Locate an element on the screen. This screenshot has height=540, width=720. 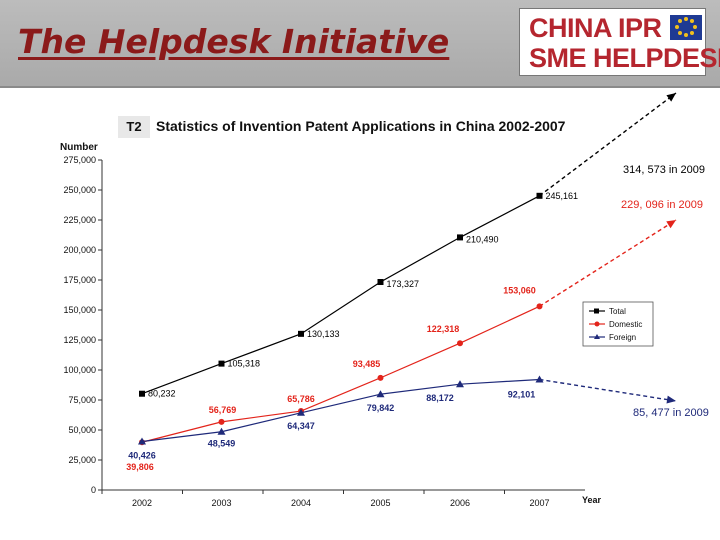
data-label-total: 245,161 is located at coordinates (562, 196).